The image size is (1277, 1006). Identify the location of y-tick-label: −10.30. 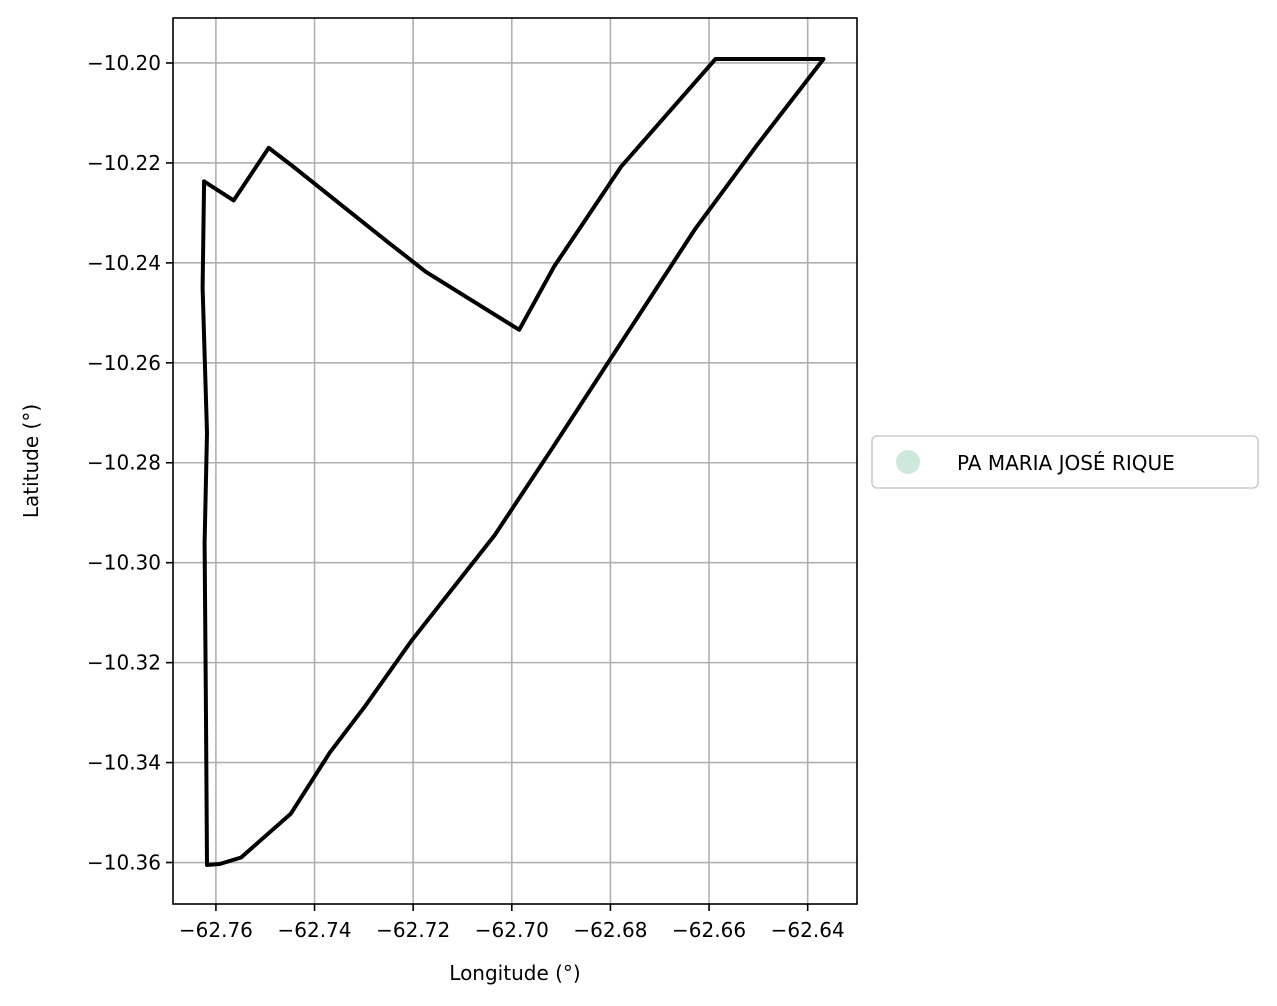
(124, 563).